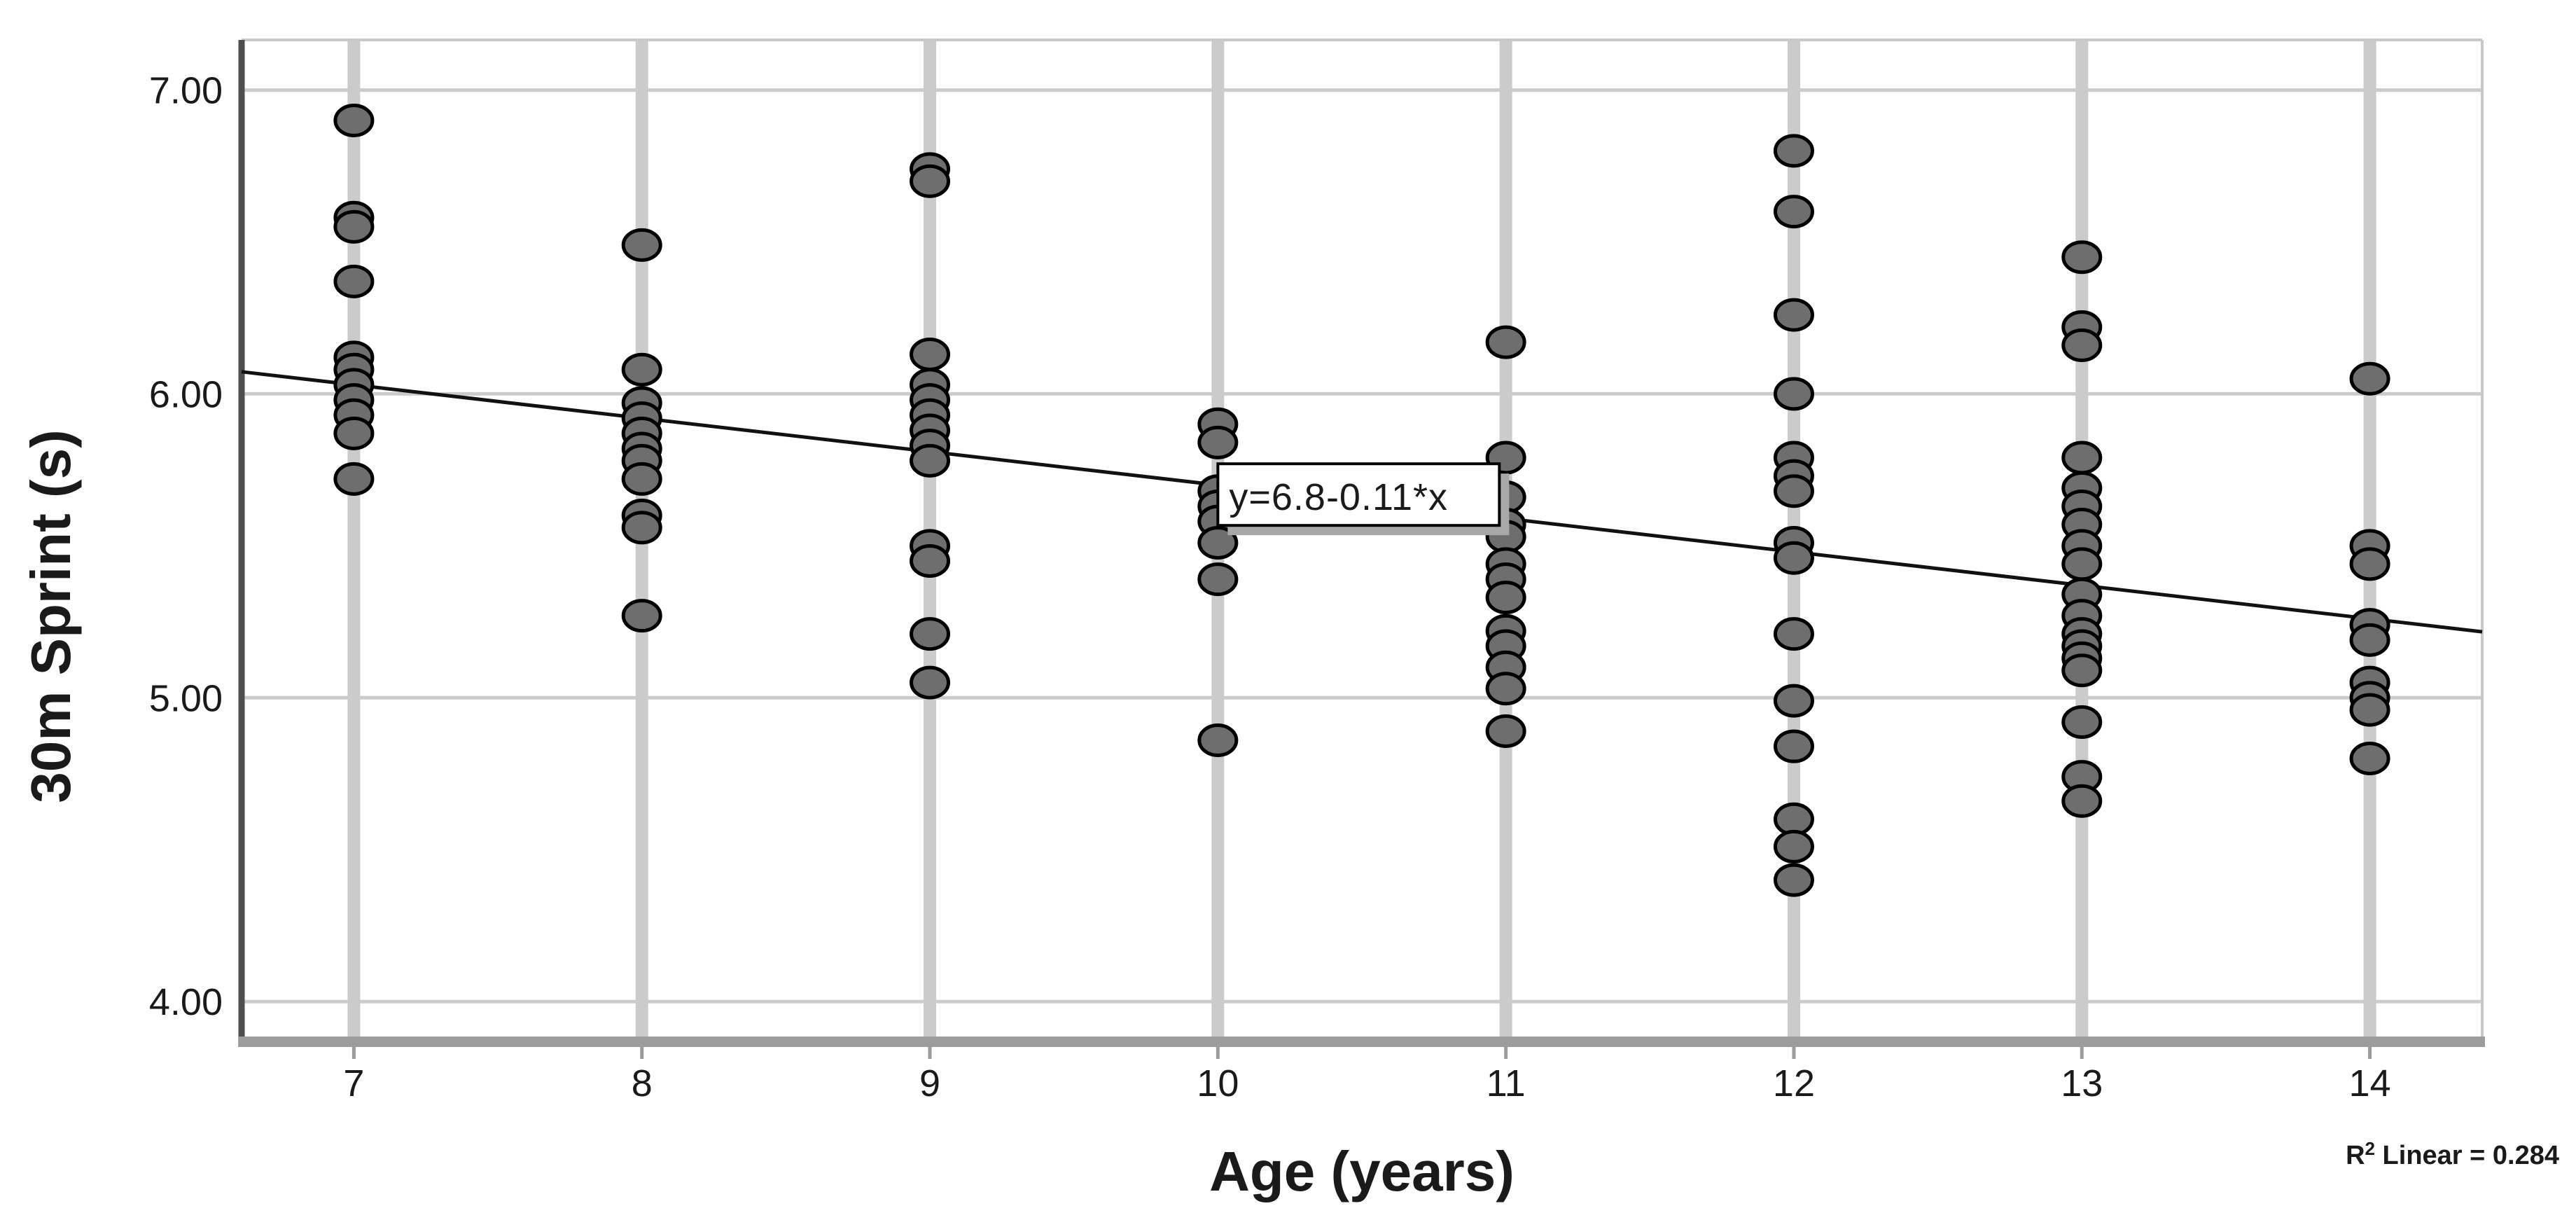 The height and width of the screenshot is (1206, 2576). I want to click on y-tick-label: 5.00, so click(186, 698).